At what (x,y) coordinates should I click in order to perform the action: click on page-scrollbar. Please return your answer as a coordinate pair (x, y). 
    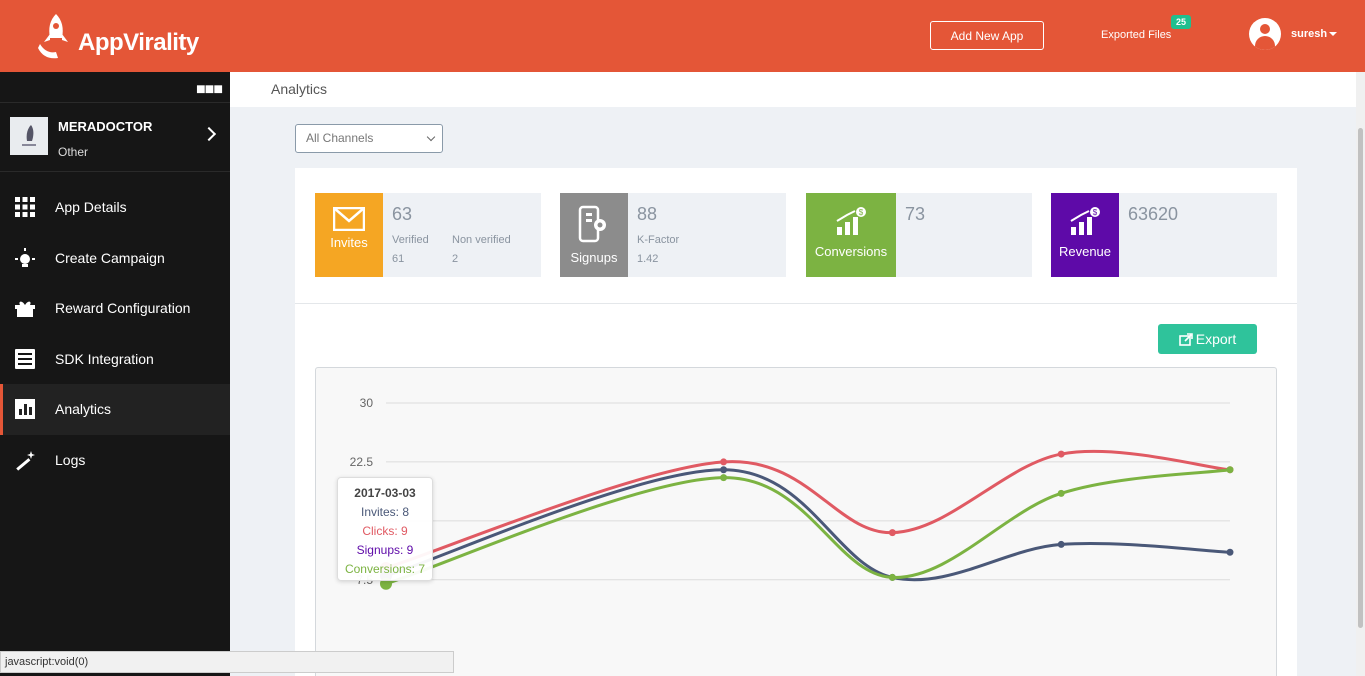
    Looking at the image, I should click on (1360, 374).